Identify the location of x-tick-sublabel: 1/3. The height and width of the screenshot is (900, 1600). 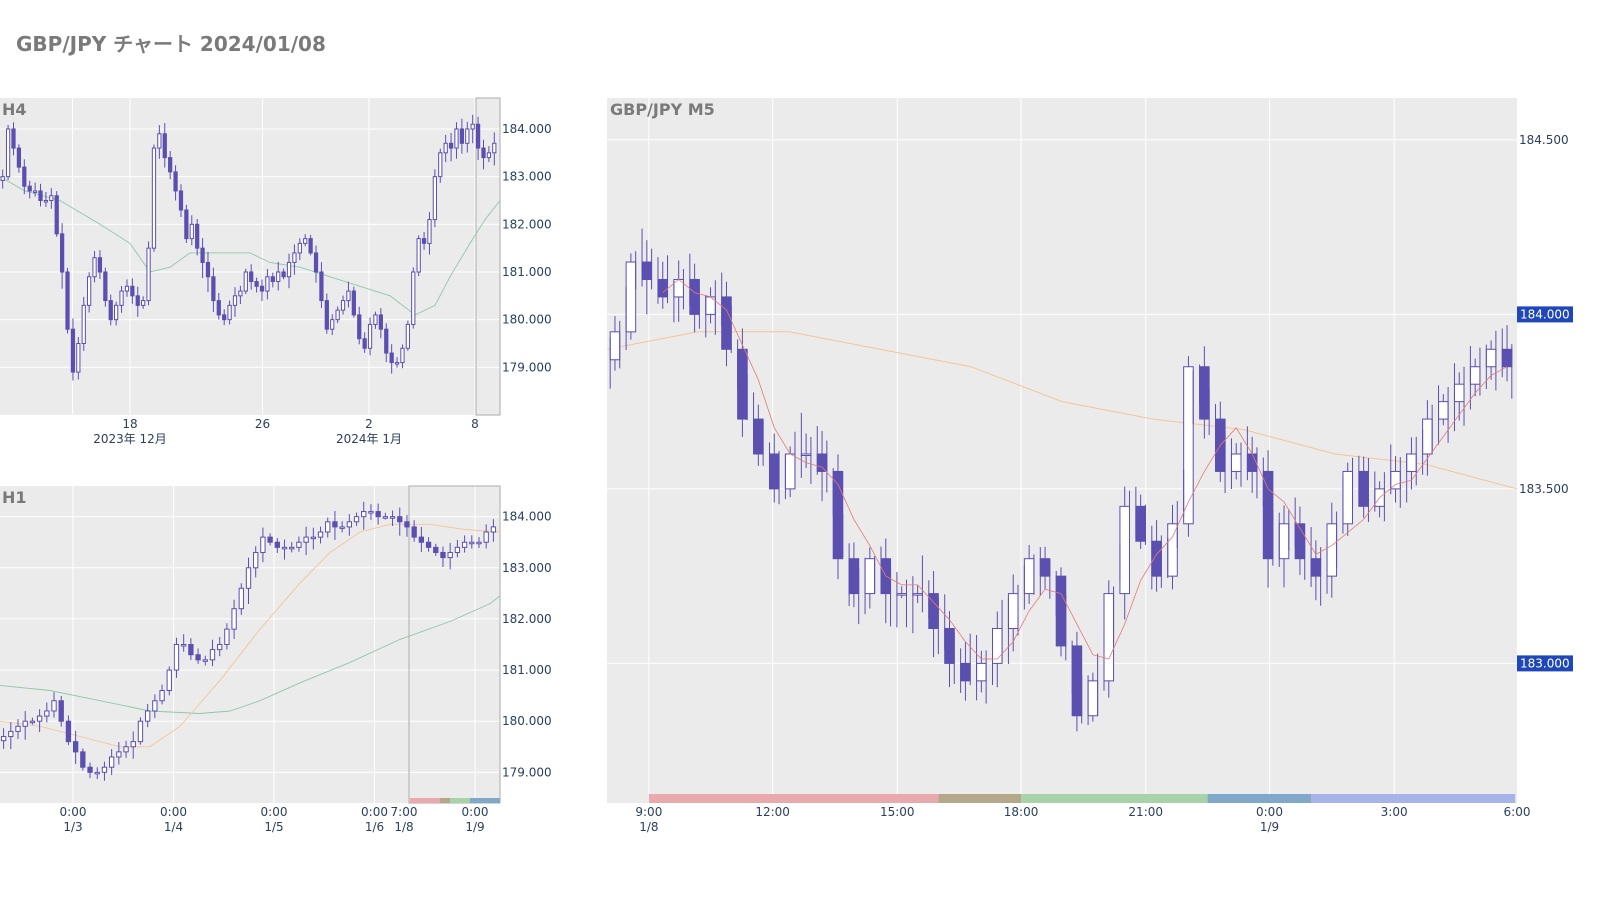
(72, 827).